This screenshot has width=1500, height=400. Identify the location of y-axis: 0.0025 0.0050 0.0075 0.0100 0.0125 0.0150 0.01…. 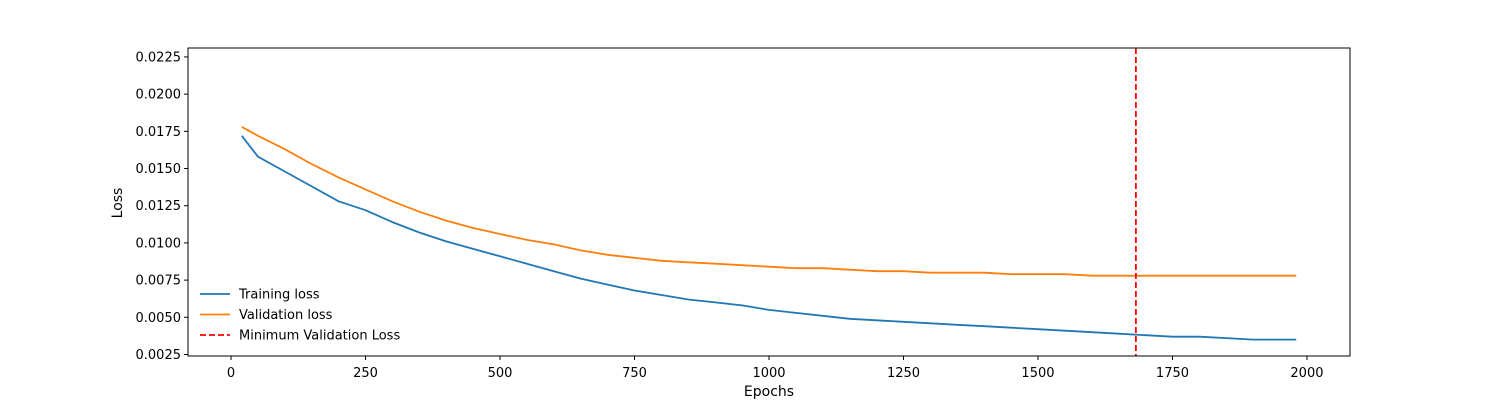
(162, 206).